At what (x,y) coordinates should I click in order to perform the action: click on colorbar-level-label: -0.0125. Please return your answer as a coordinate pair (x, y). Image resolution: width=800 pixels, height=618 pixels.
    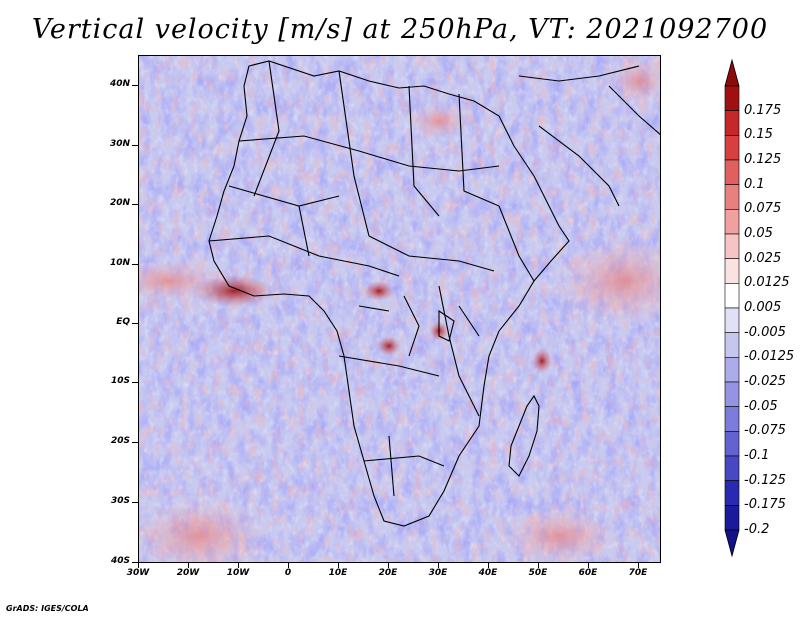
    Looking at the image, I should click on (769, 357).